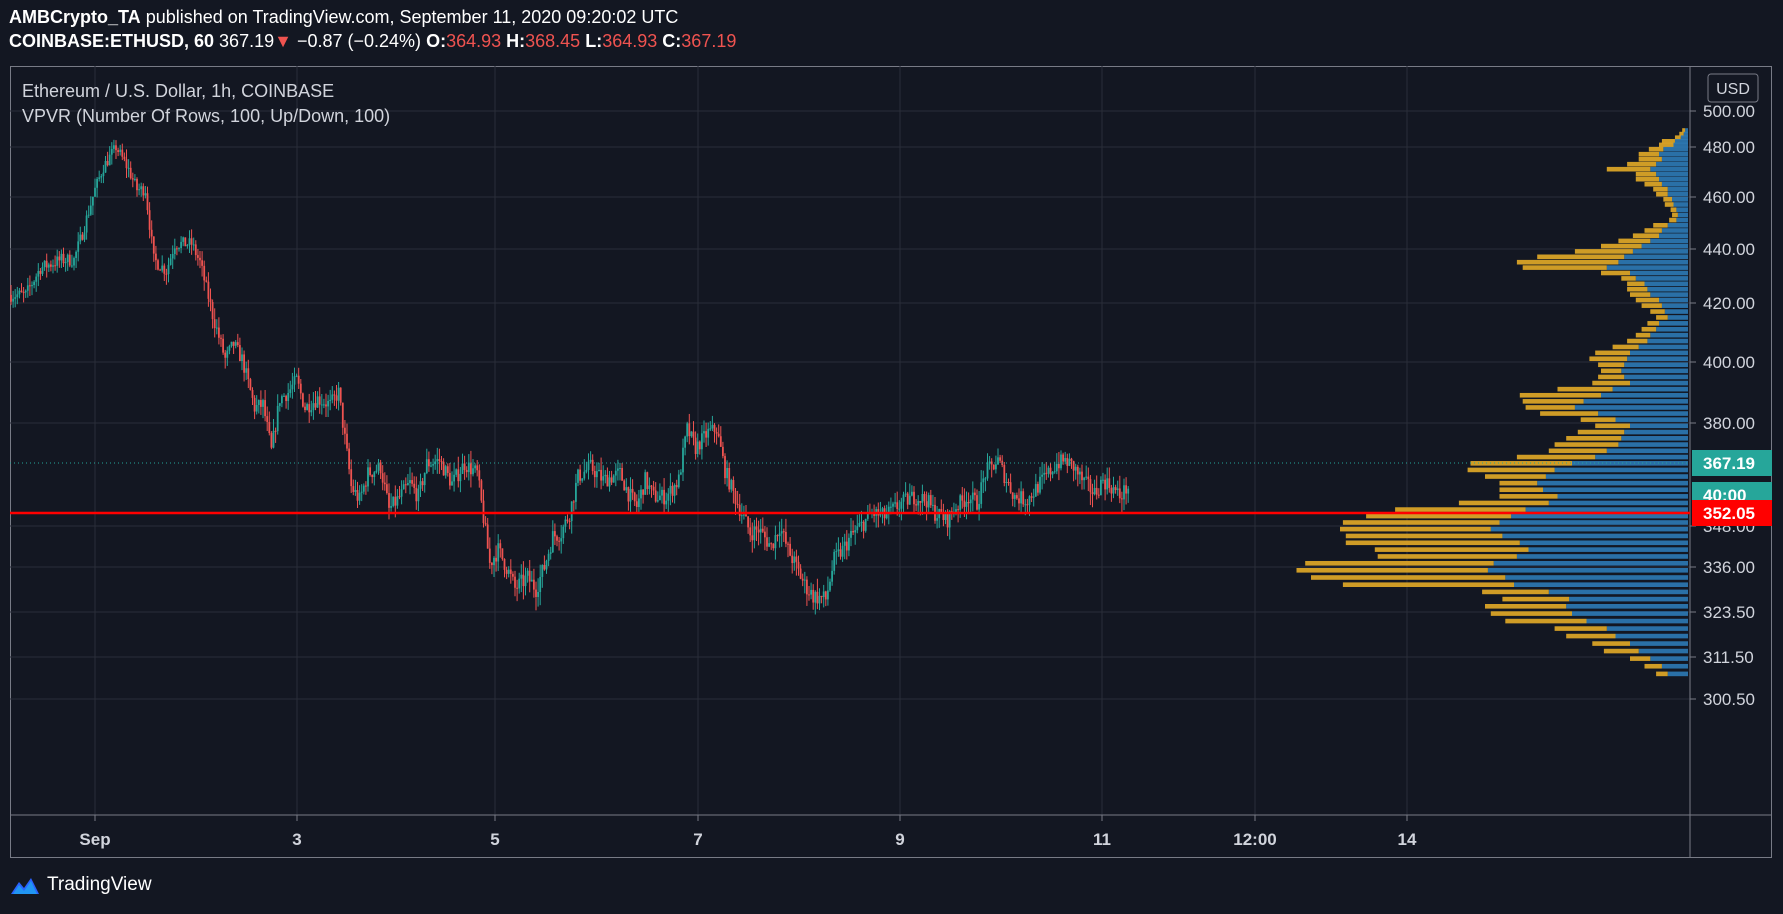 The width and height of the screenshot is (1783, 914). I want to click on open-value: 364.93, so click(474, 41).